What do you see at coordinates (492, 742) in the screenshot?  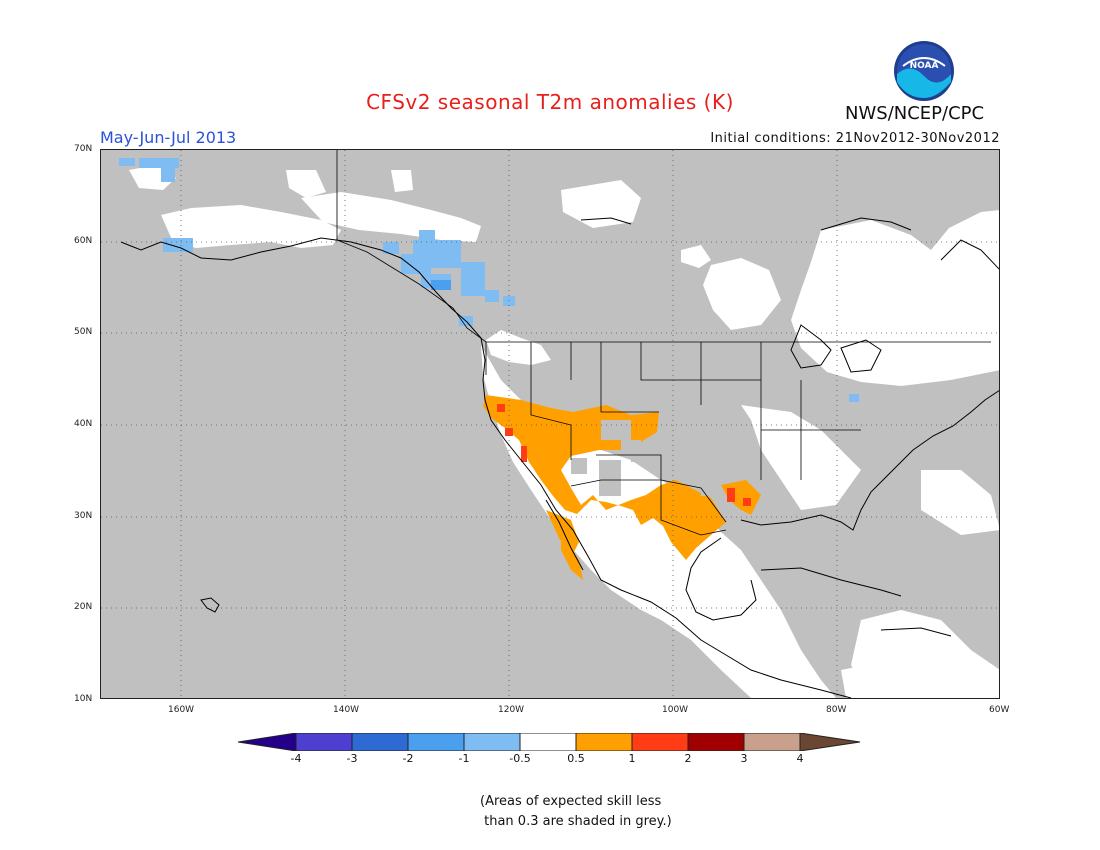 I see `colorbar-swatch-neg1-neg05` at bounding box center [492, 742].